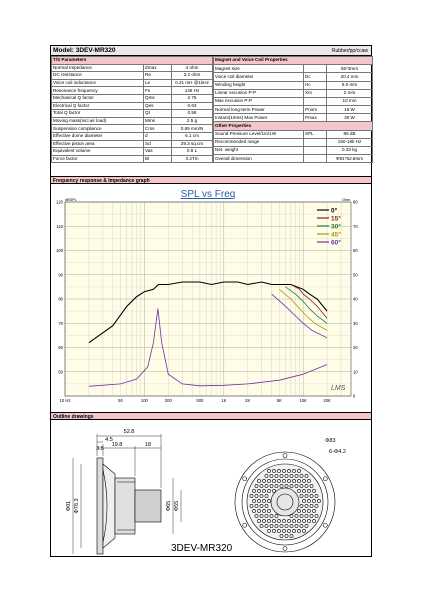 The height and width of the screenshot is (600, 424). Describe the element at coordinates (303, 400) in the screenshot. I see `x-tick-label: 10K` at that location.